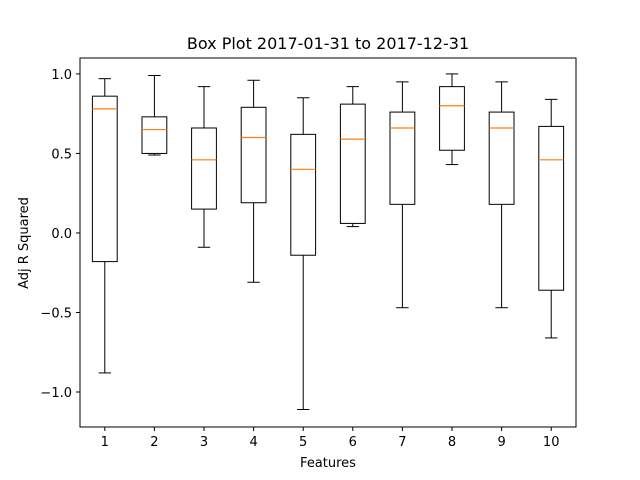 The width and height of the screenshot is (640, 480). What do you see at coordinates (303, 442) in the screenshot?
I see `x-tick-label: 5` at bounding box center [303, 442].